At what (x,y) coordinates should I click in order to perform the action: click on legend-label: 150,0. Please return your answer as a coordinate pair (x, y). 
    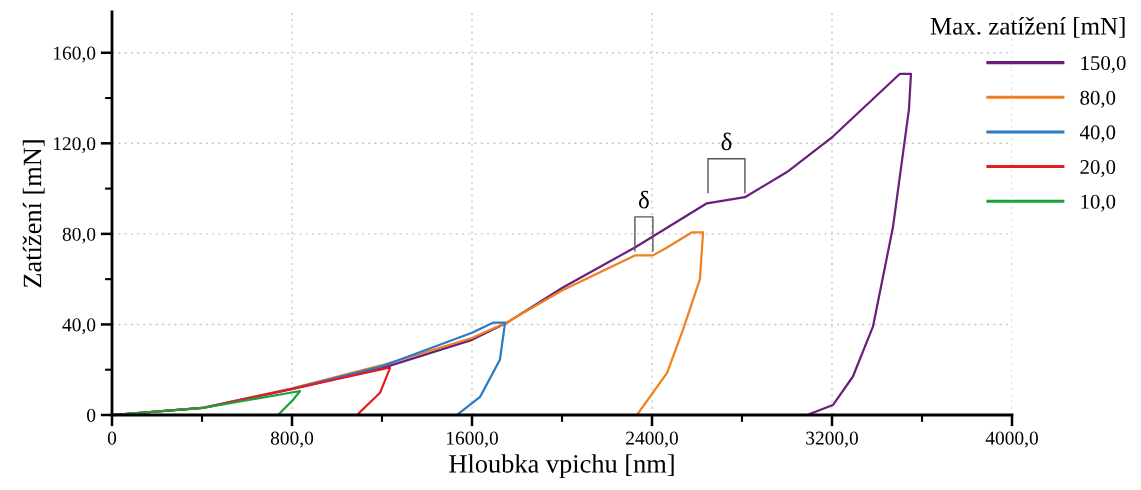
    Looking at the image, I should click on (1103, 65).